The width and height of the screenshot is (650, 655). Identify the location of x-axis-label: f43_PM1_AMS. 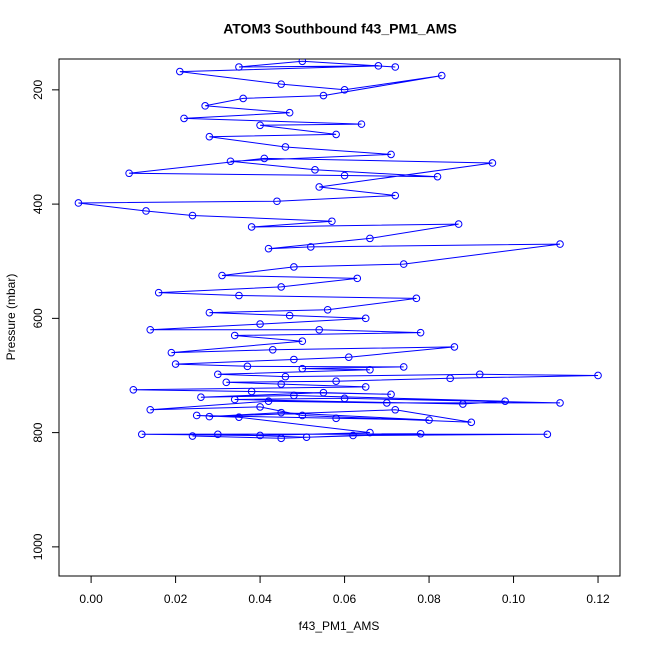
(339, 626).